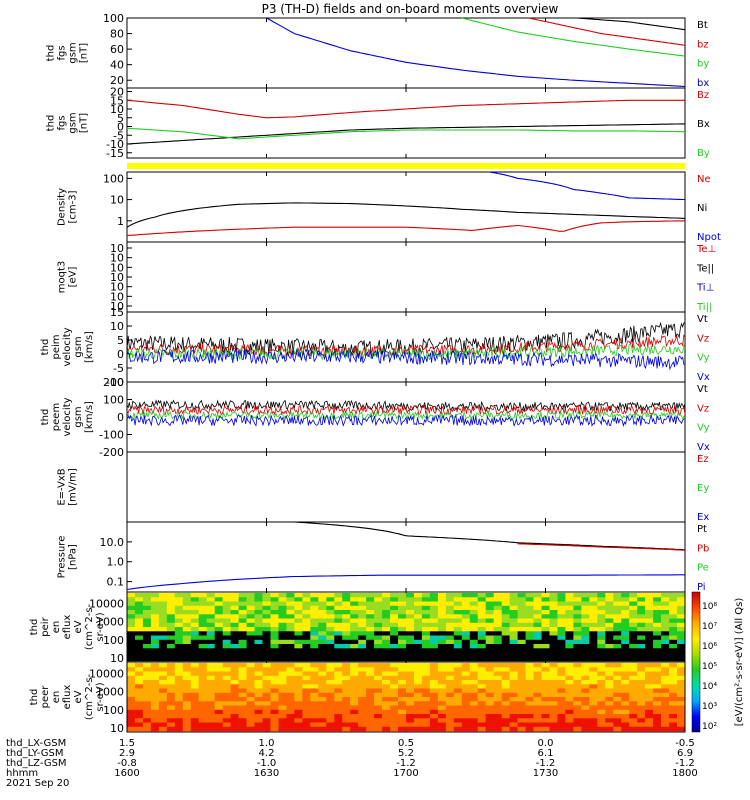 The image size is (750, 800). I want to click on y-tick-label: 20, so click(117, 80).